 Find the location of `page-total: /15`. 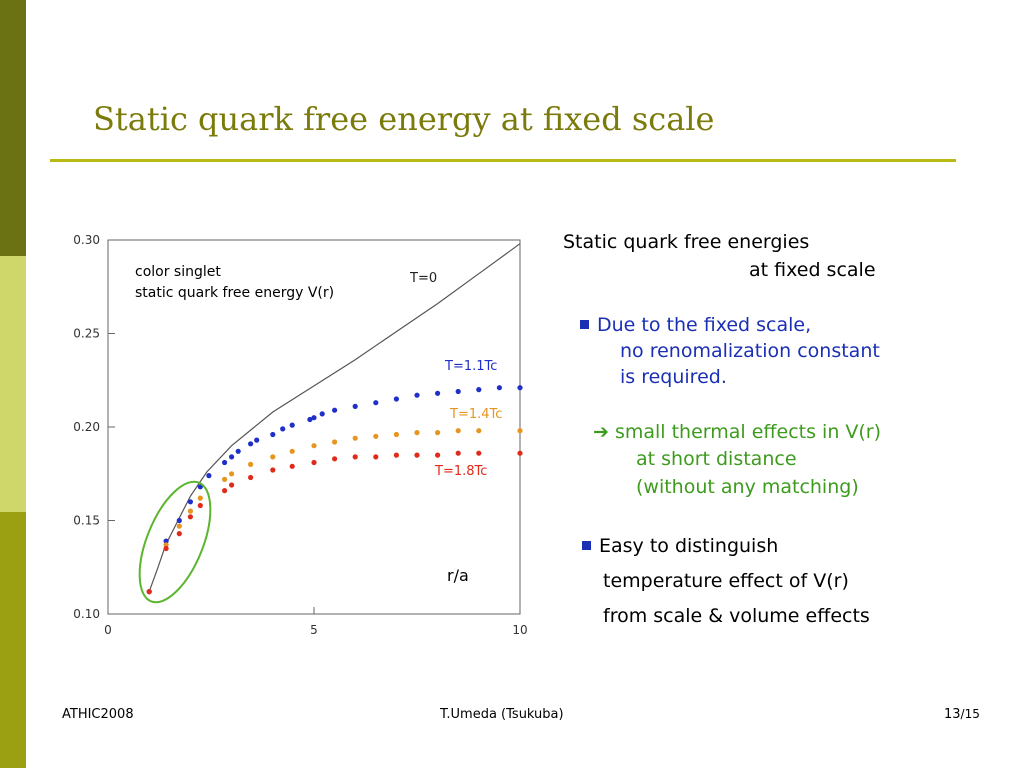

page-total: /15 is located at coordinates (970, 714).